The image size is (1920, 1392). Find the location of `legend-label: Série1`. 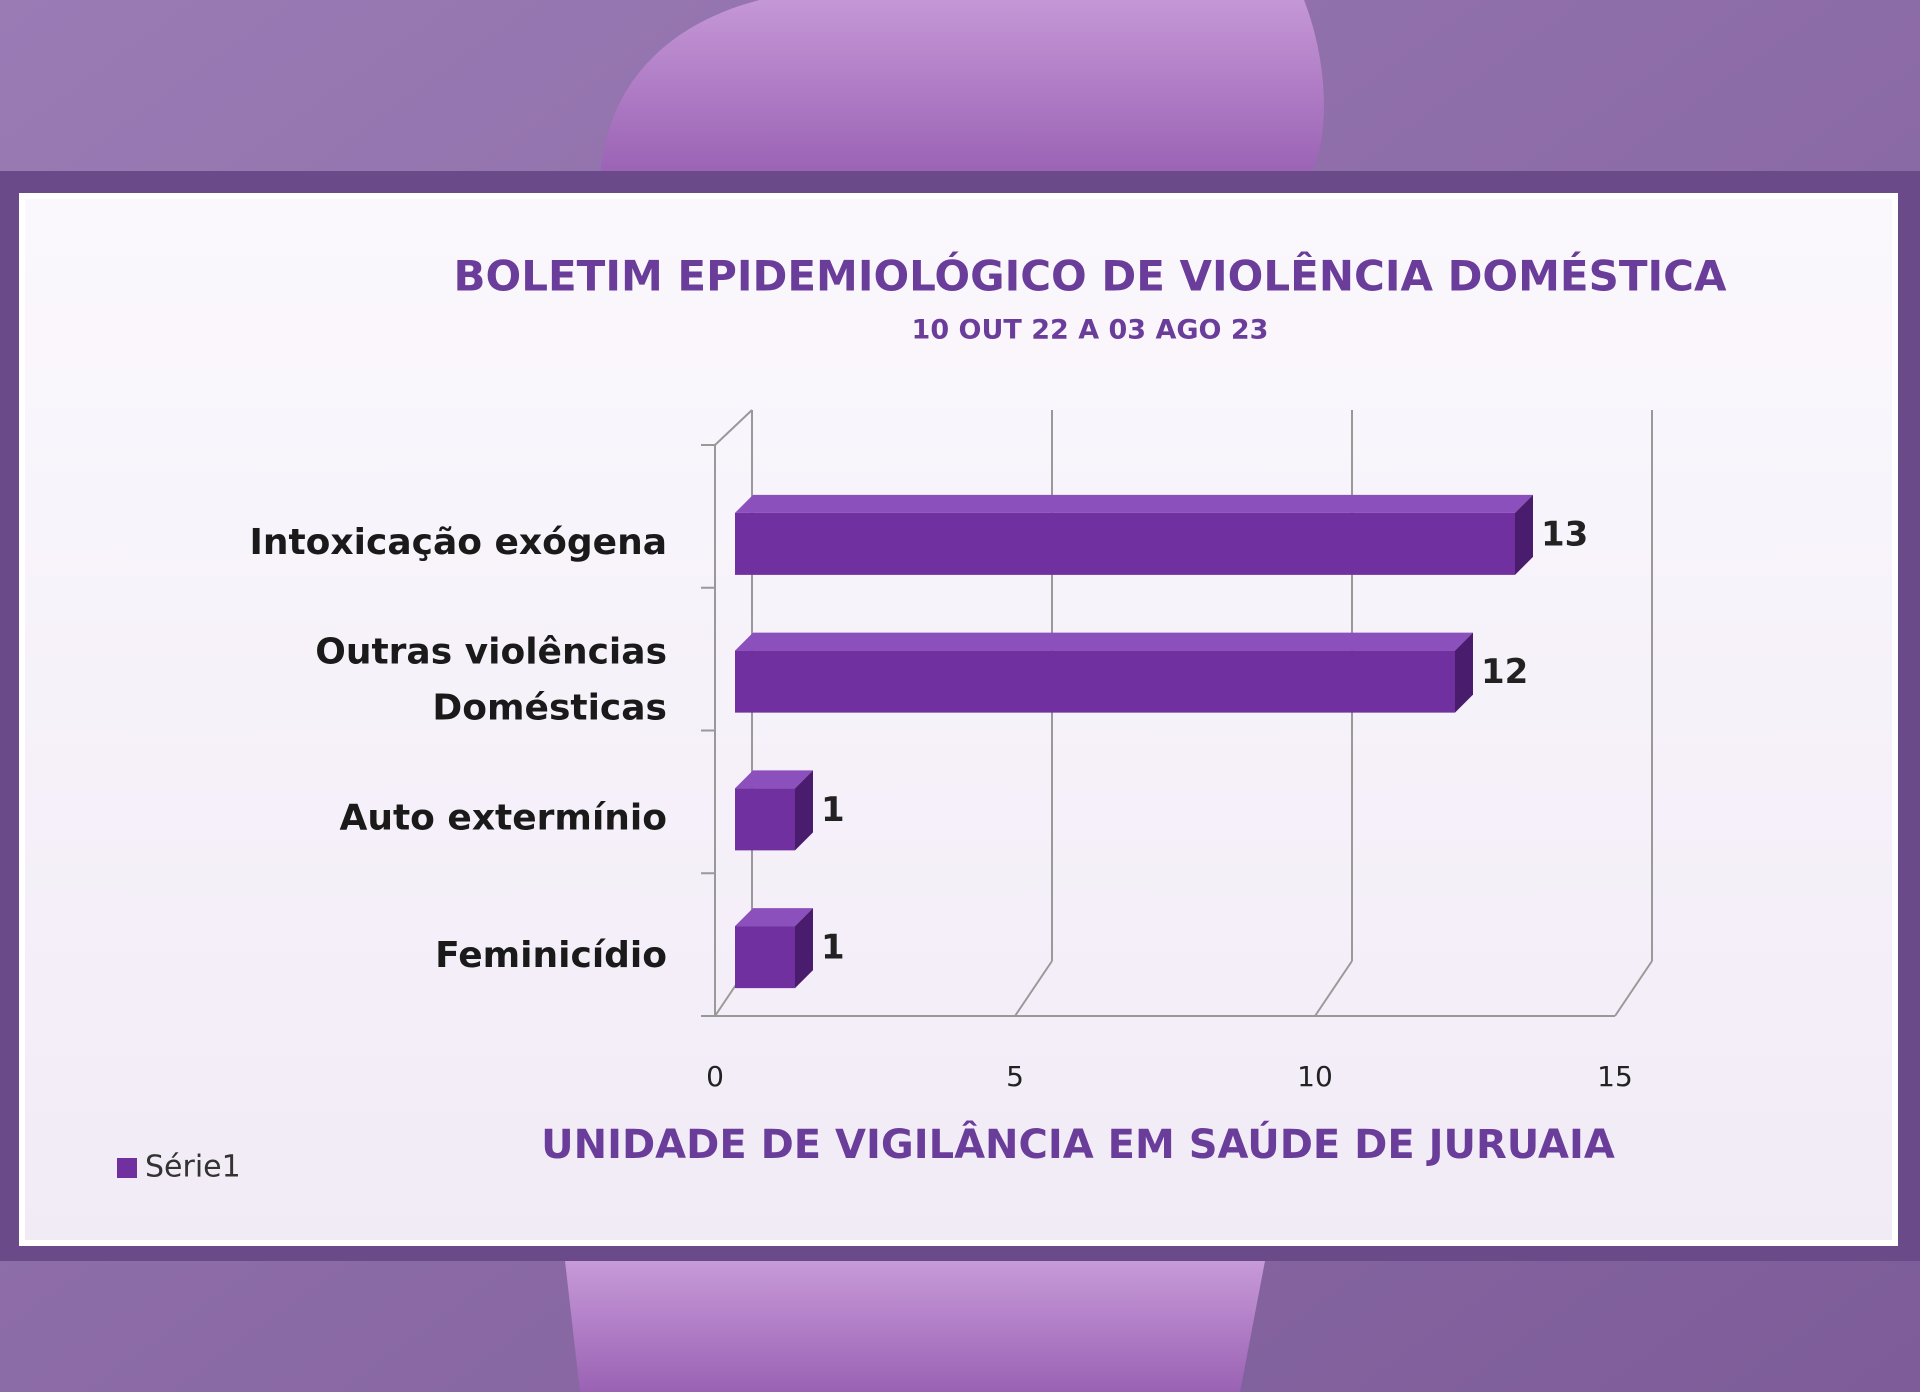

legend-label: Série1 is located at coordinates (193, 1167).